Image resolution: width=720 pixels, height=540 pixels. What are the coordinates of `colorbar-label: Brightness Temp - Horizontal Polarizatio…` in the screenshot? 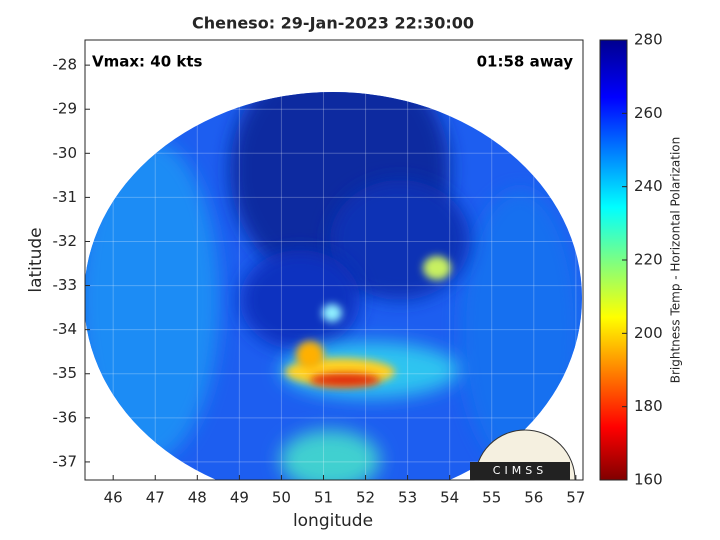 It's located at (676, 260).